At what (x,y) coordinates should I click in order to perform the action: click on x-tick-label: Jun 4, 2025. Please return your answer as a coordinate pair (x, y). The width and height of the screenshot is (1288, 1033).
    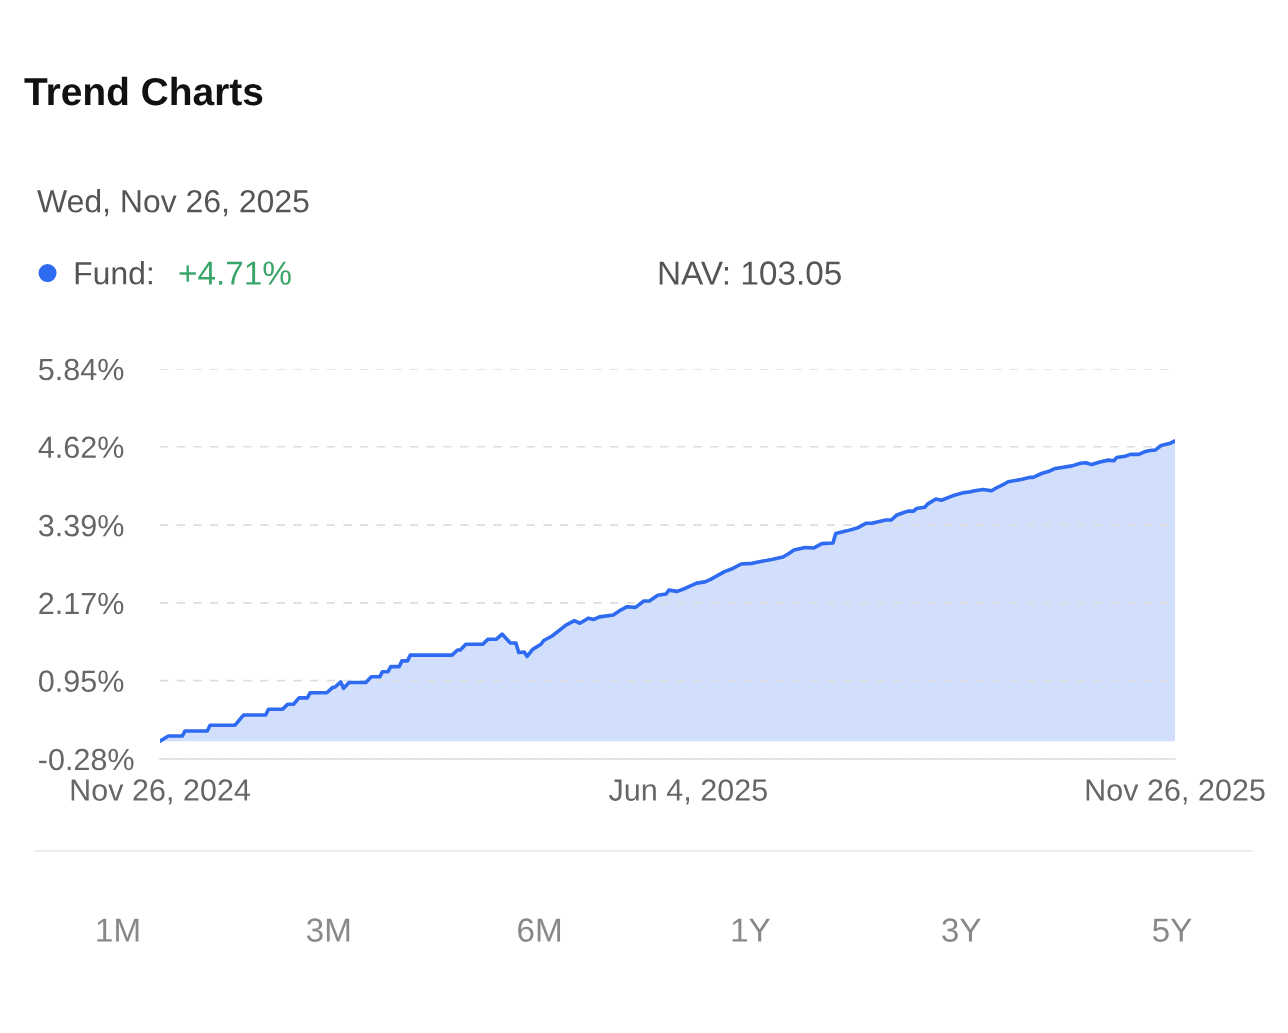
    Looking at the image, I should click on (687, 792).